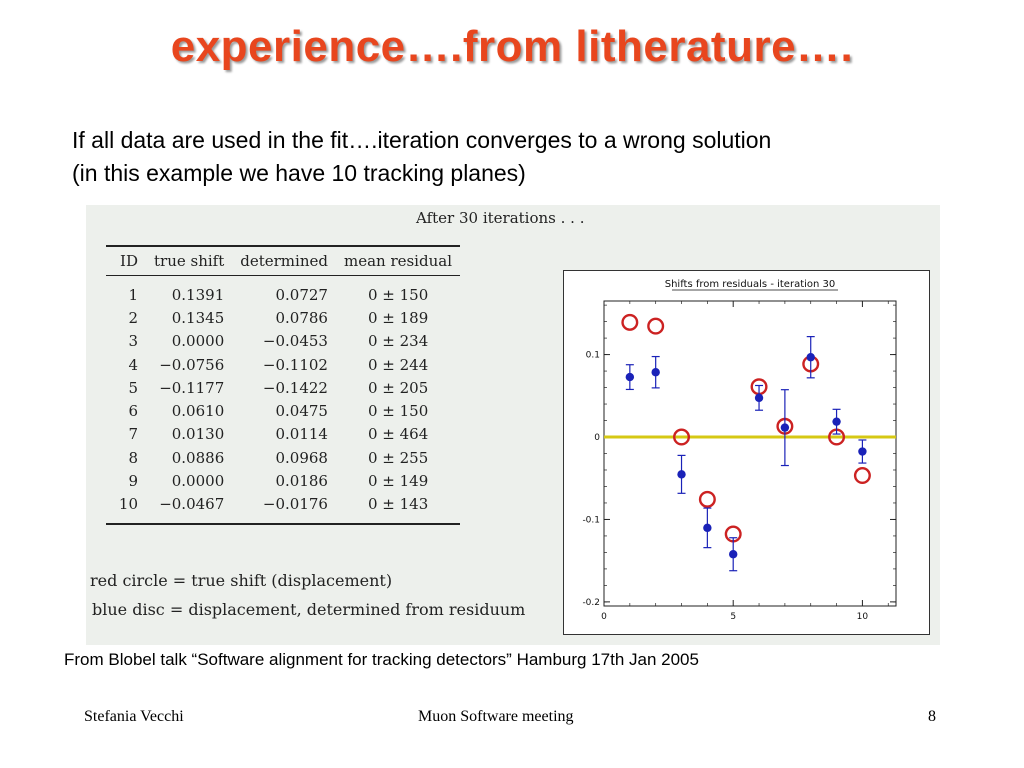 This screenshot has width=1024, height=768. What do you see at coordinates (398, 504) in the screenshot?
I see `cell-mean-residual: 0 ± 143` at bounding box center [398, 504].